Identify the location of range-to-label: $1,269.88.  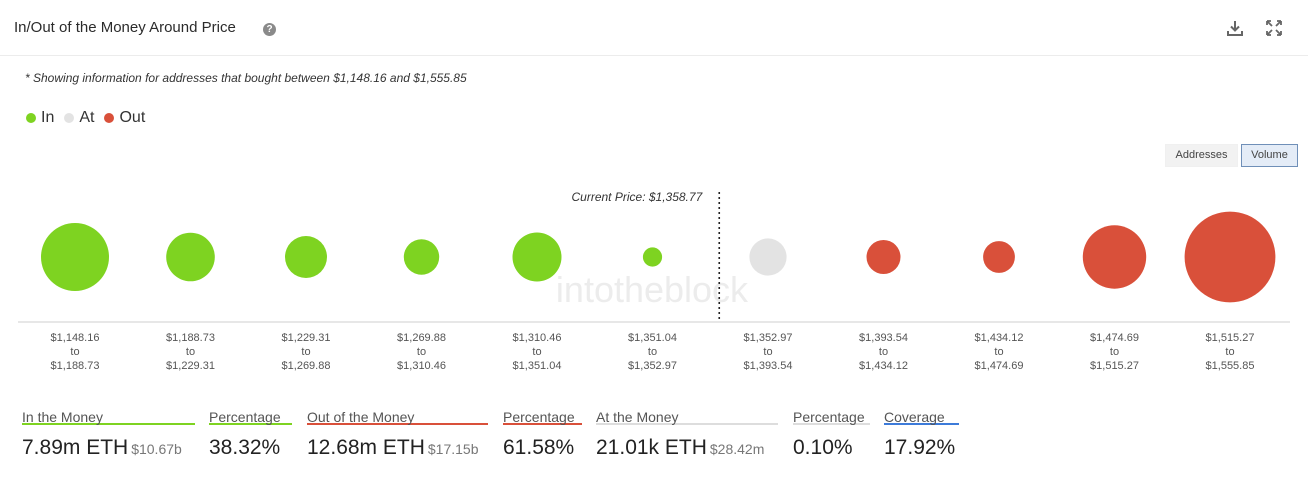
(306, 366).